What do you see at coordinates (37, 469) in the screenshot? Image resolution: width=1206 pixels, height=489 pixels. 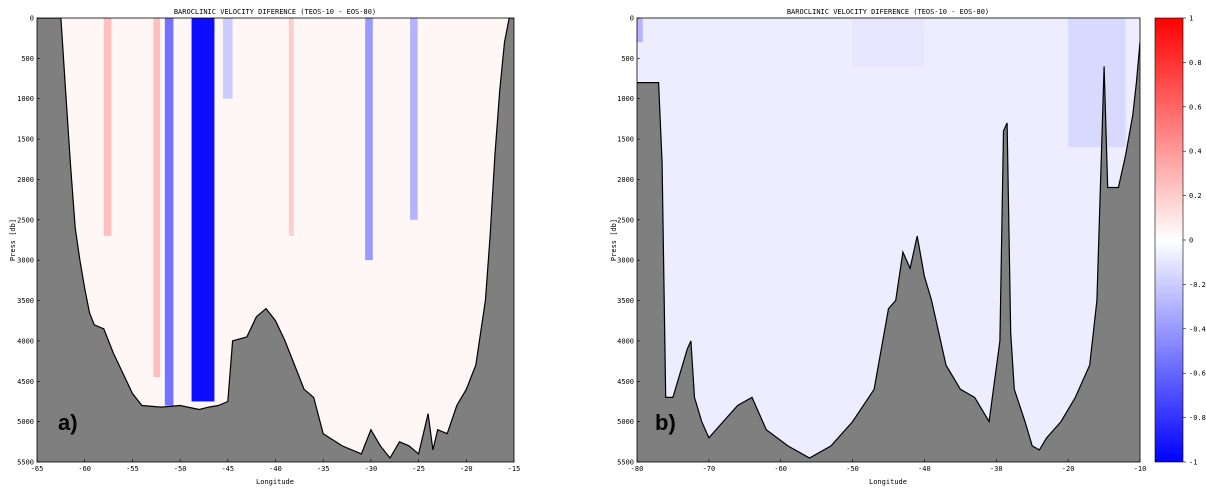 I see `x-tick-label: -65` at bounding box center [37, 469].